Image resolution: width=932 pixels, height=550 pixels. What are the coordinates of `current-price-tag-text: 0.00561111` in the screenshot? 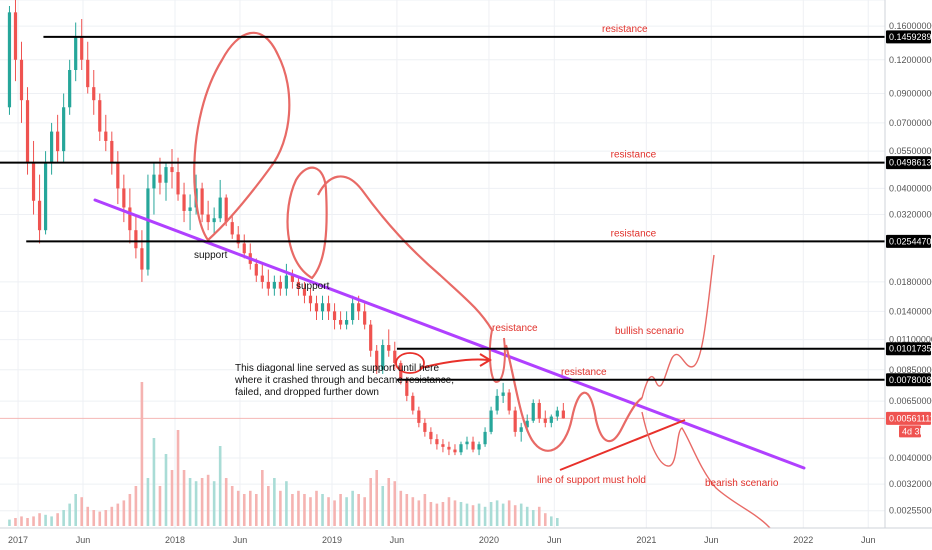 It's located at (910, 418).